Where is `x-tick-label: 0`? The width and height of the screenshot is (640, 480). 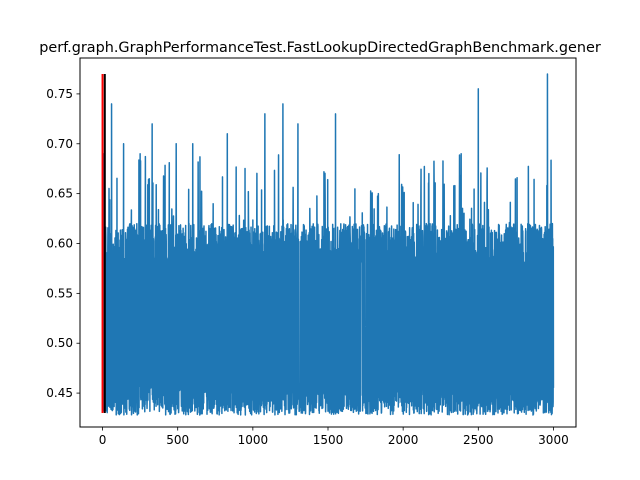
x-tick-label: 0 is located at coordinates (103, 440).